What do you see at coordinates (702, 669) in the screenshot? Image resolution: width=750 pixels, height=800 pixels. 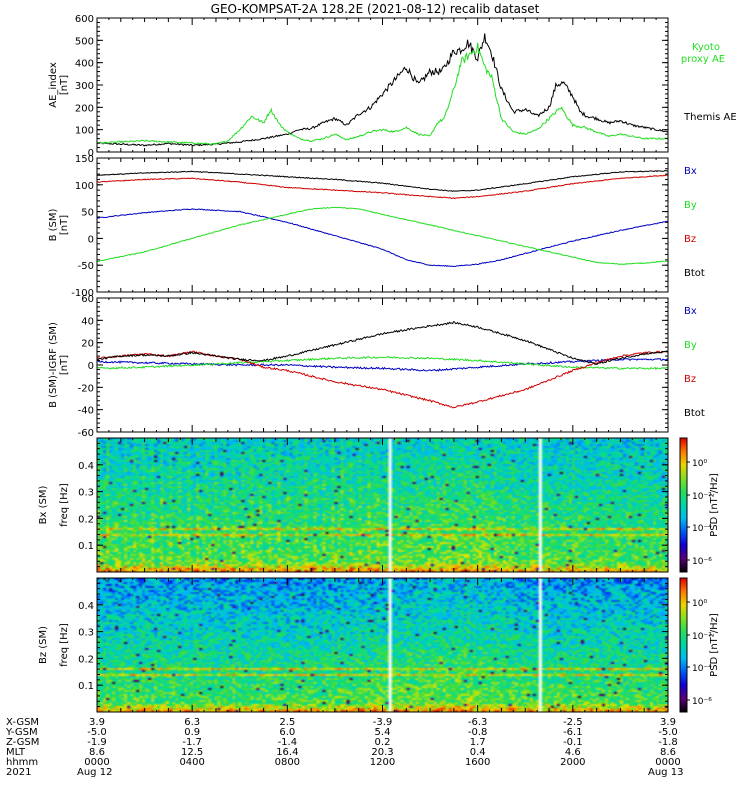 I see `panel-4-colorbar-tick-label: 10⁻⁴` at bounding box center [702, 669].